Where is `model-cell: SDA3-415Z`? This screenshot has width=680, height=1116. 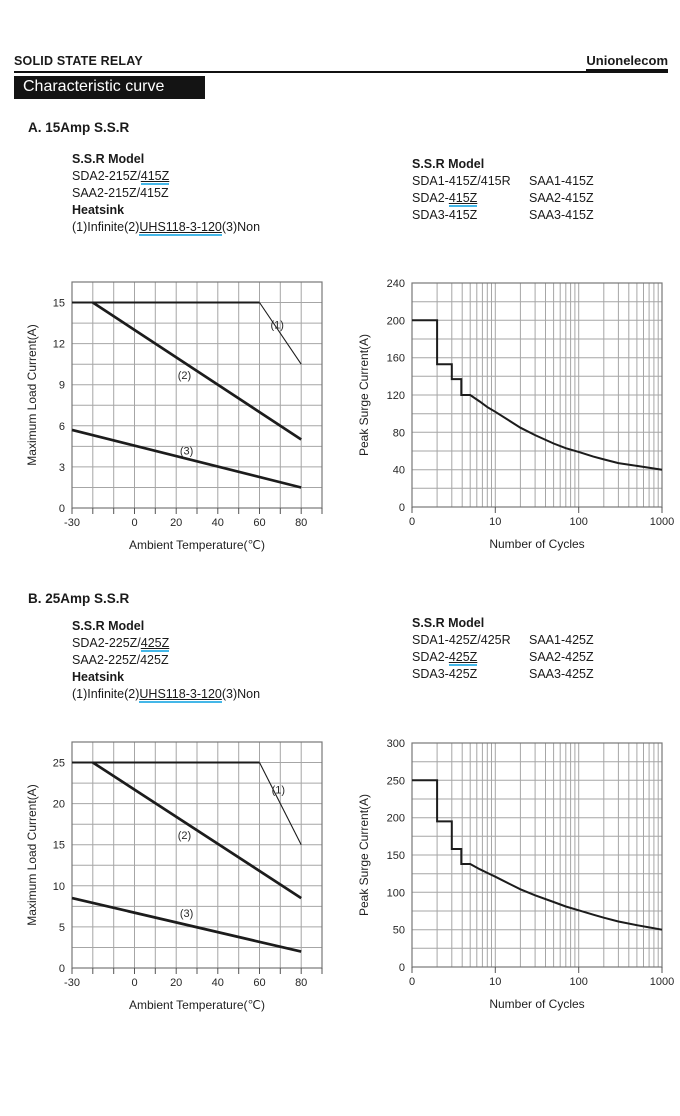
model-cell: SDA3-415Z is located at coordinates (470, 215).